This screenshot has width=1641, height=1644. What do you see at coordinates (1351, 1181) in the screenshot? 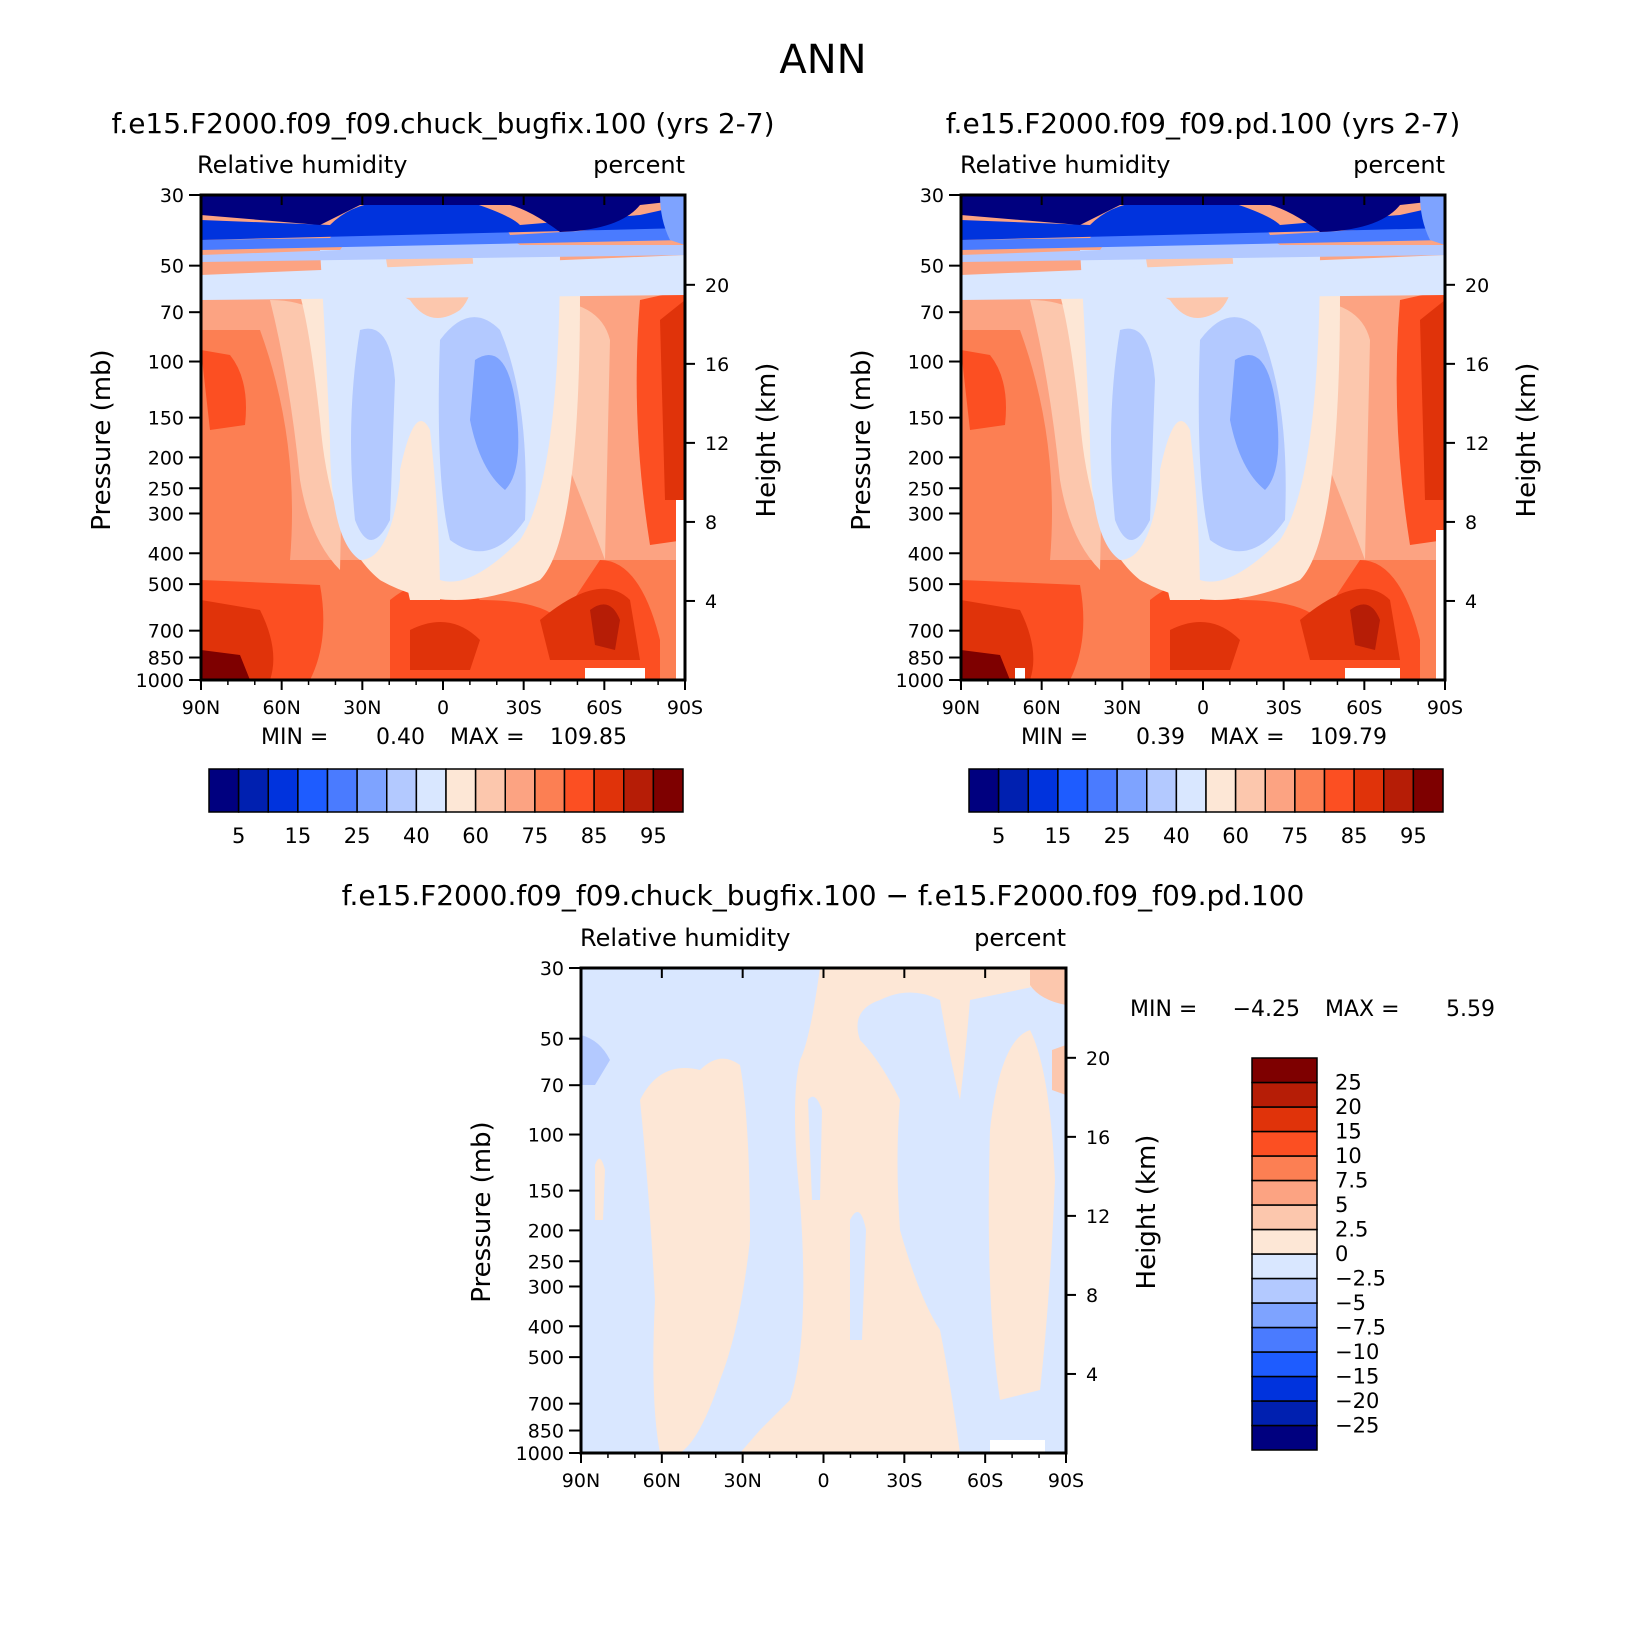
I see `colorbar-label: 7.5` at bounding box center [1351, 1181].